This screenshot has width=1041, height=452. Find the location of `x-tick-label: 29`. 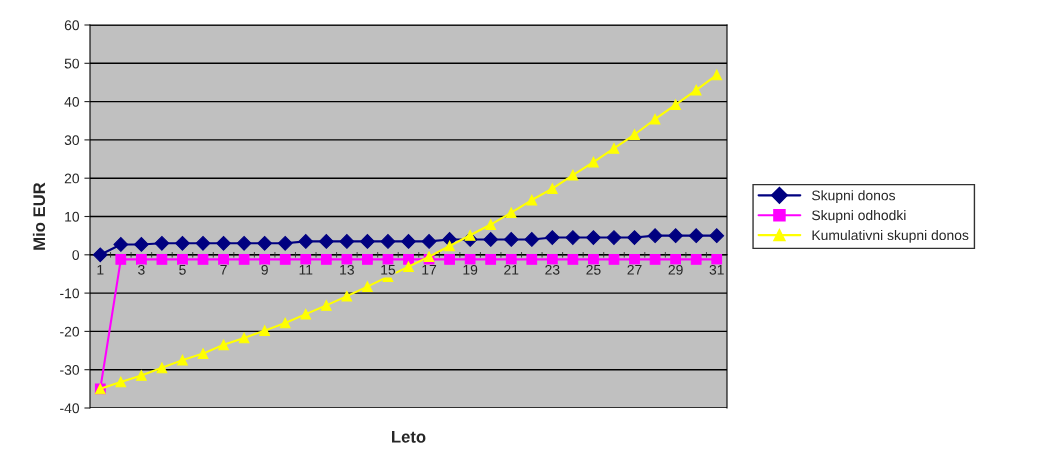

x-tick-label: 29 is located at coordinates (675, 269).